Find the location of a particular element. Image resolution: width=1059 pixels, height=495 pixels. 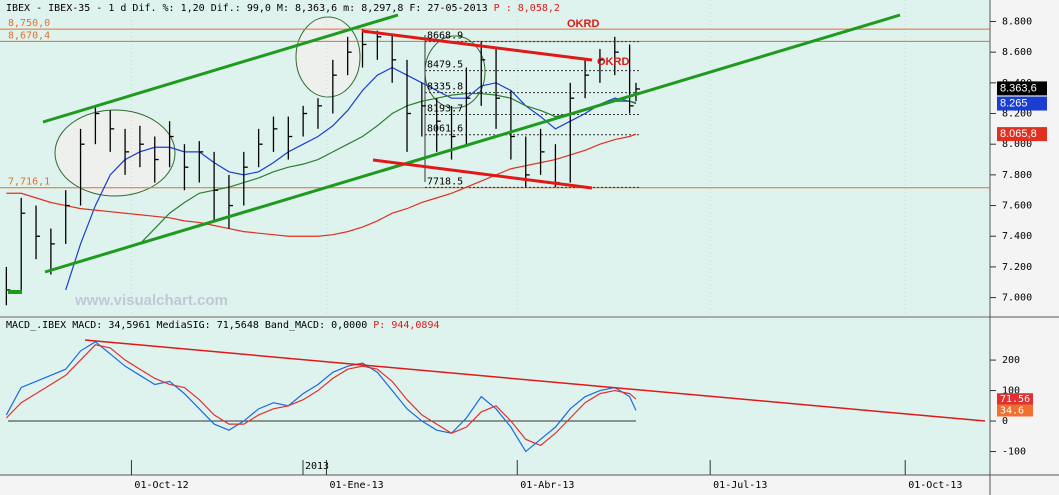

y-tick-label: 7.800 is located at coordinates (1017, 175).